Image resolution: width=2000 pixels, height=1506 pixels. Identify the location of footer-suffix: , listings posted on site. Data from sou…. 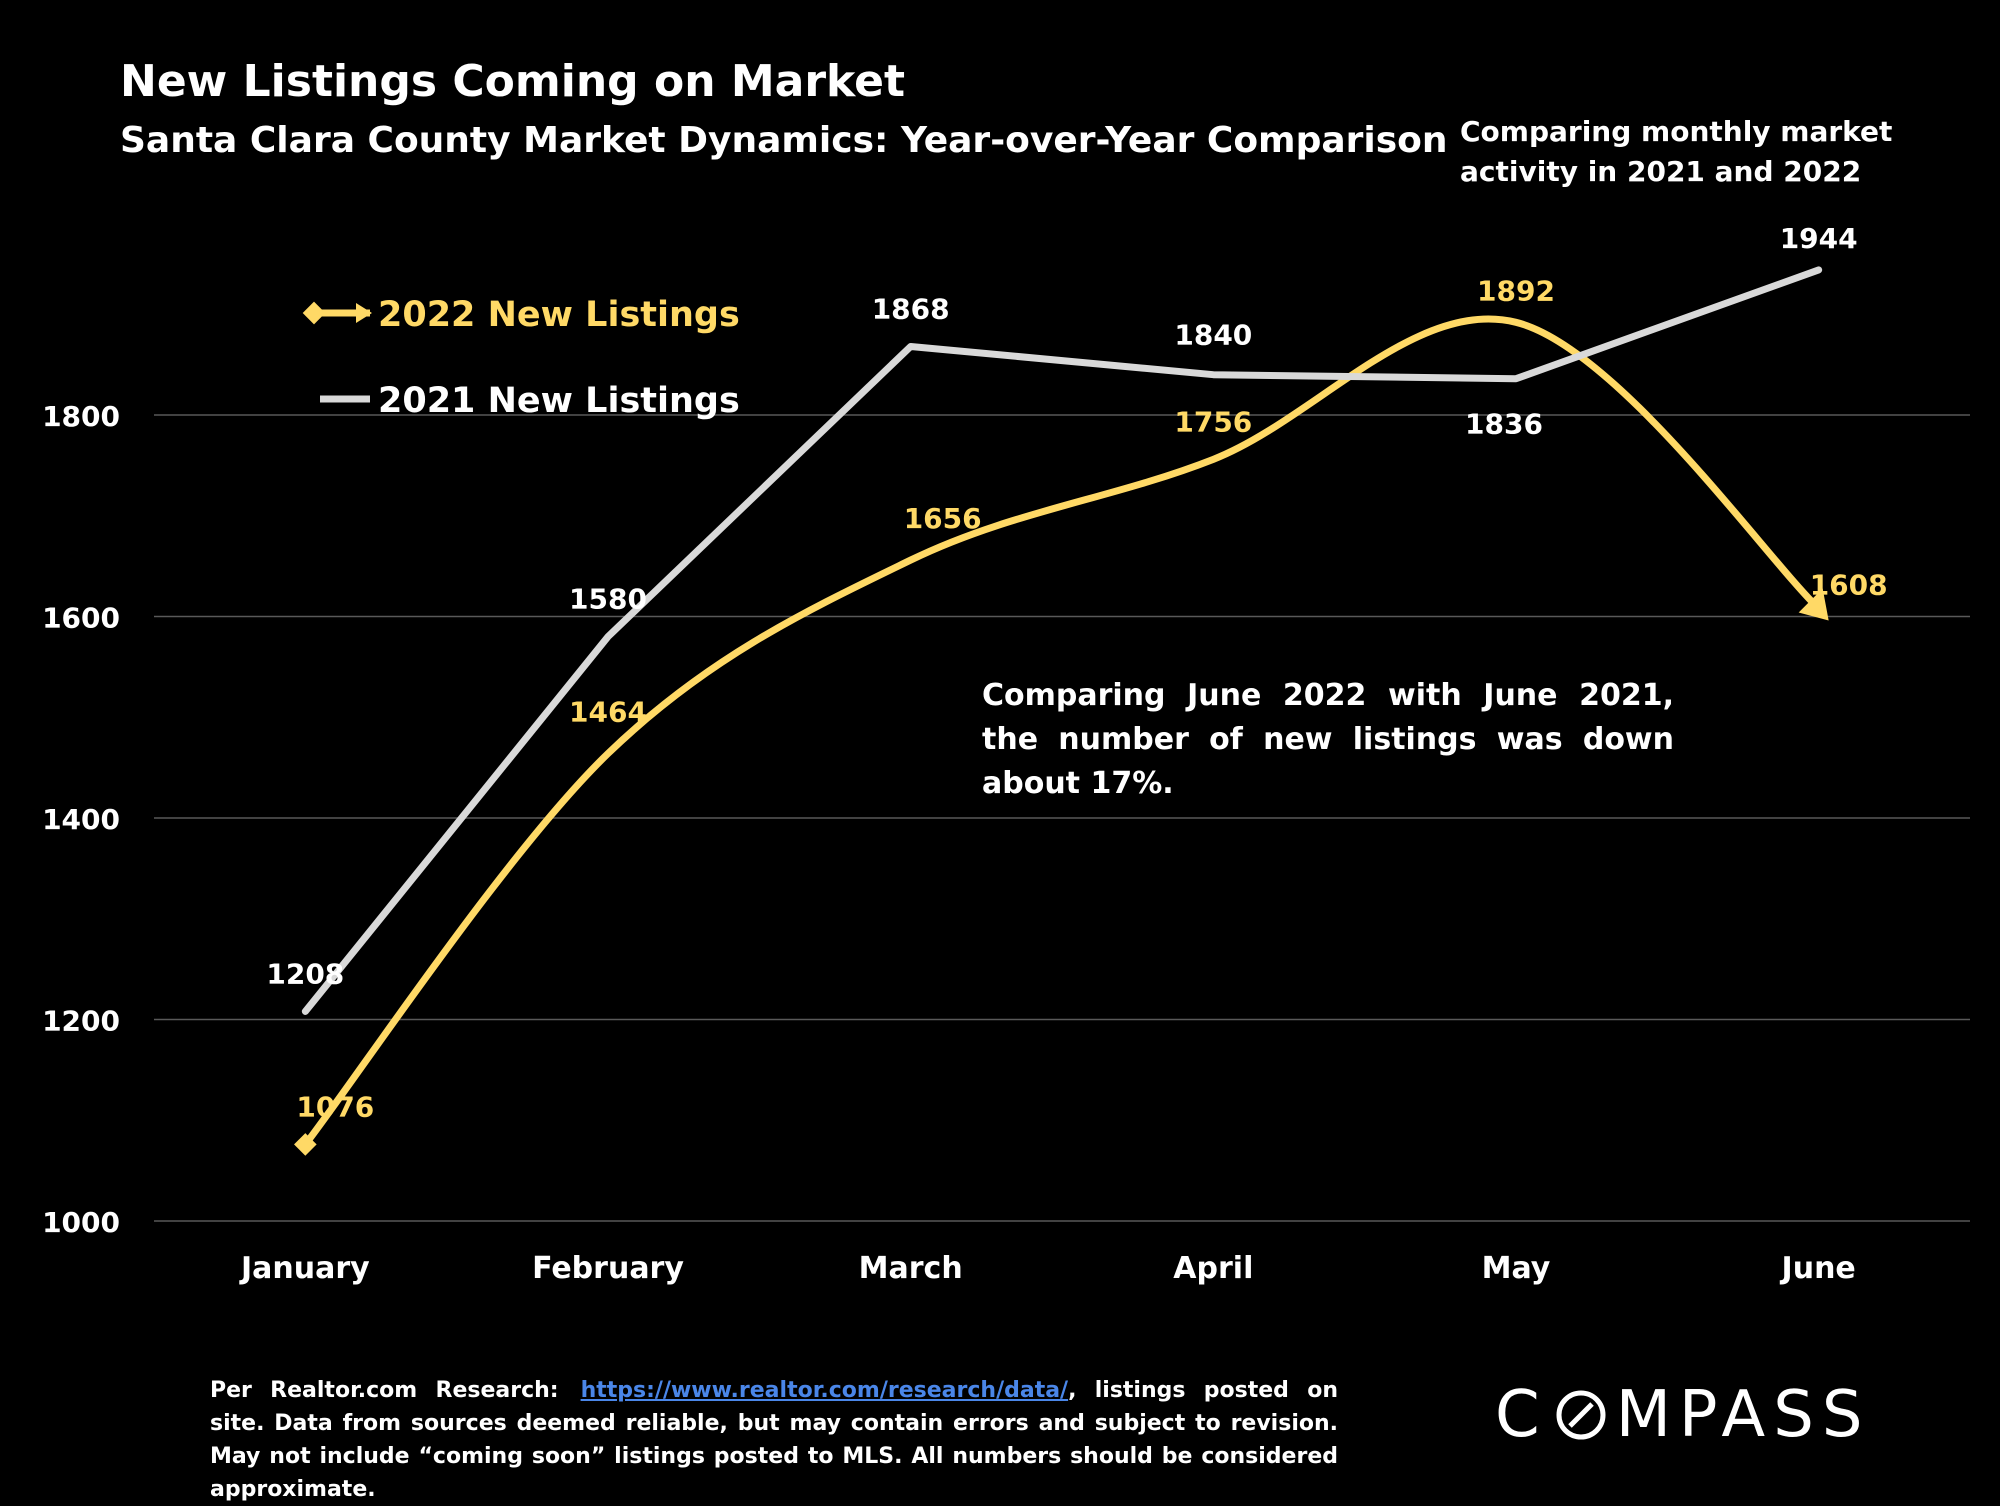
(774, 1440).